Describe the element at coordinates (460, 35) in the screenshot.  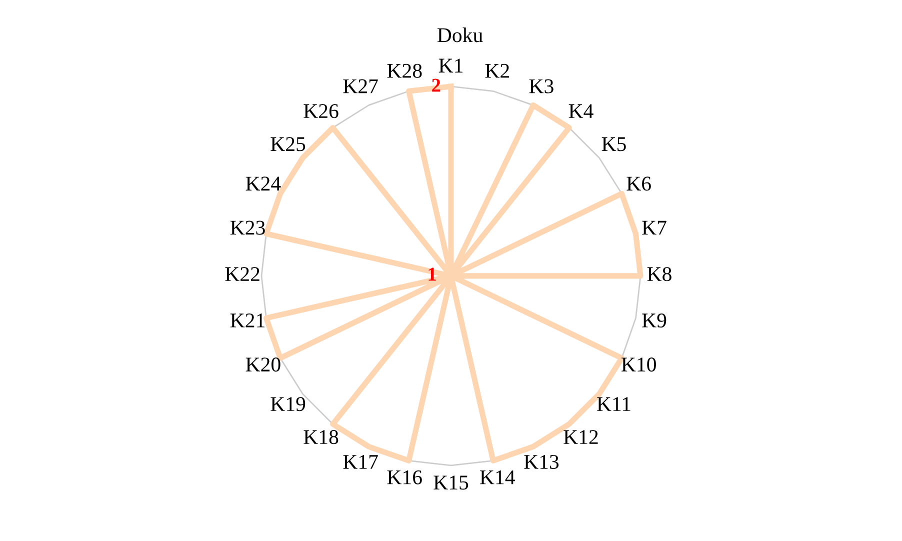
I see `chart-title: Doku` at that location.